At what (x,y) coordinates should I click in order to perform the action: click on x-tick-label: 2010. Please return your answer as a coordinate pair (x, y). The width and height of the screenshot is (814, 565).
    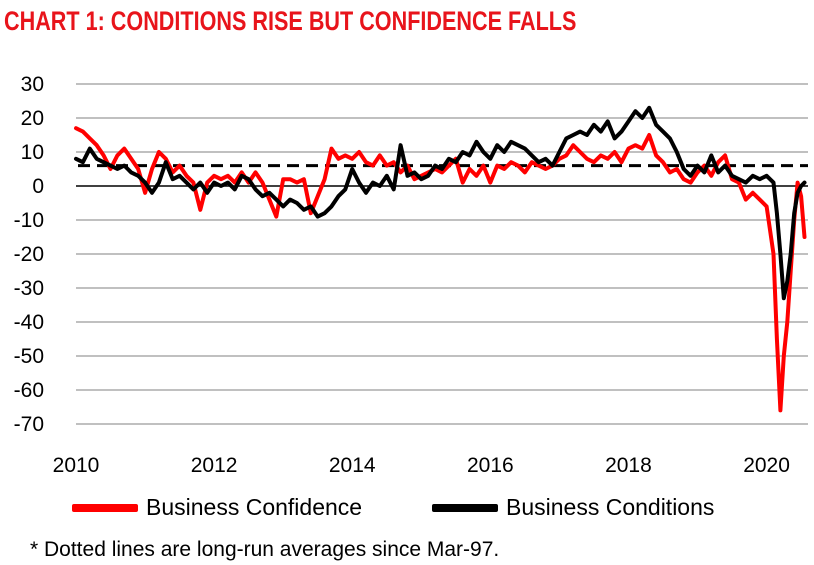
    Looking at the image, I should click on (76, 465).